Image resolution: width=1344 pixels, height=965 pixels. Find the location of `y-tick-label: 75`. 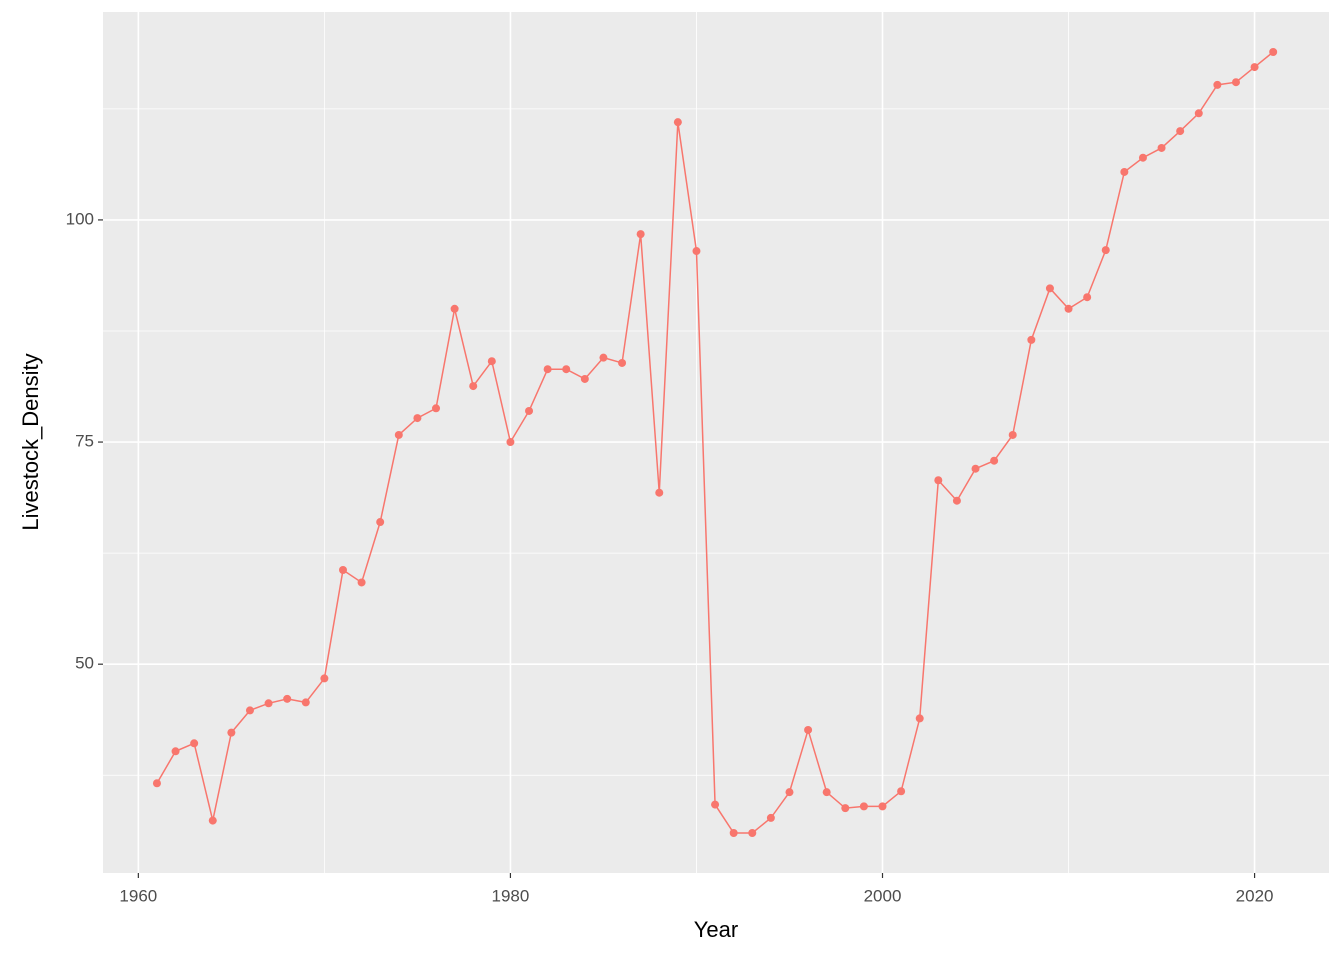

y-tick-label: 75 is located at coordinates (84, 441).